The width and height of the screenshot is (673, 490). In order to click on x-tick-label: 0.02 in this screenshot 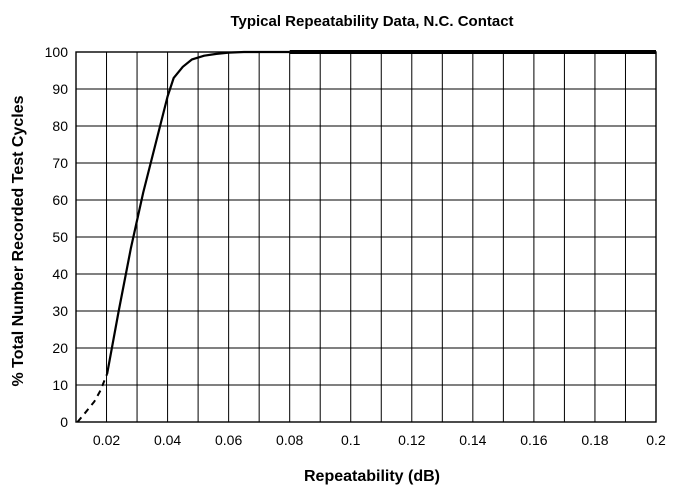, I will do `click(106, 440)`.